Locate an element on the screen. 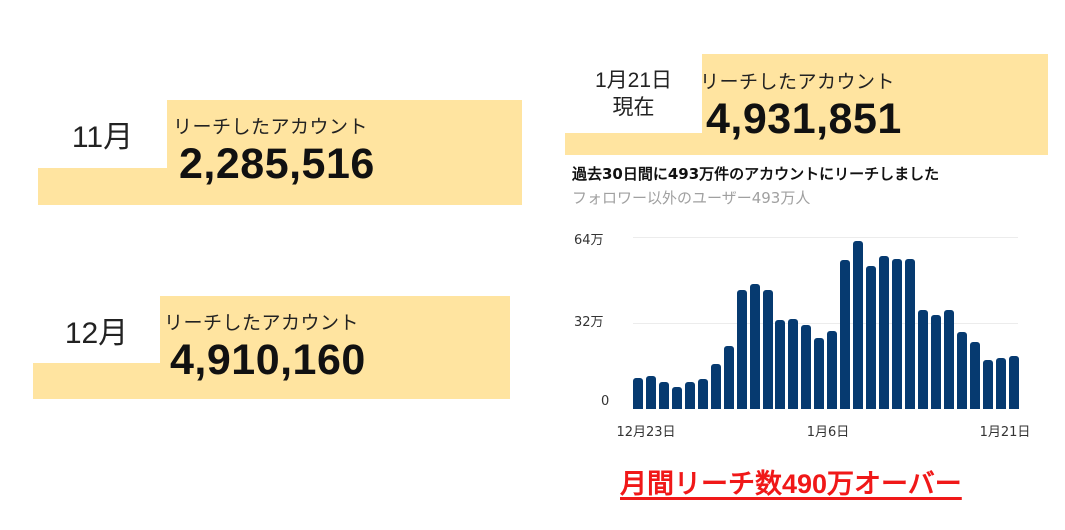 The width and height of the screenshot is (1065, 530). bar-series is located at coordinates (826, 323).